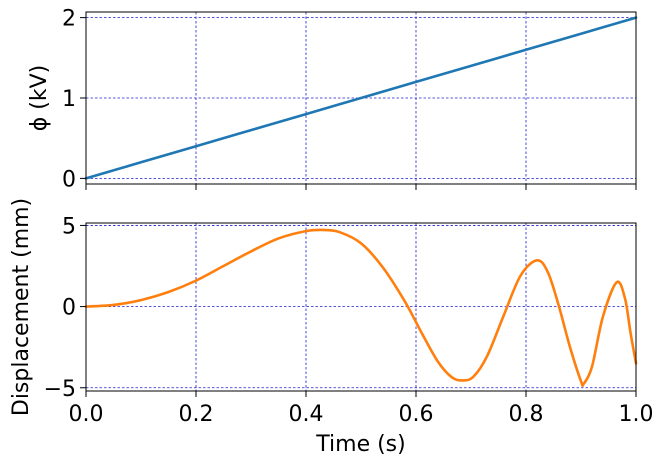 The height and width of the screenshot is (466, 666). What do you see at coordinates (39, 98) in the screenshot?
I see `y-axis-label: ϕ (kV)` at bounding box center [39, 98].